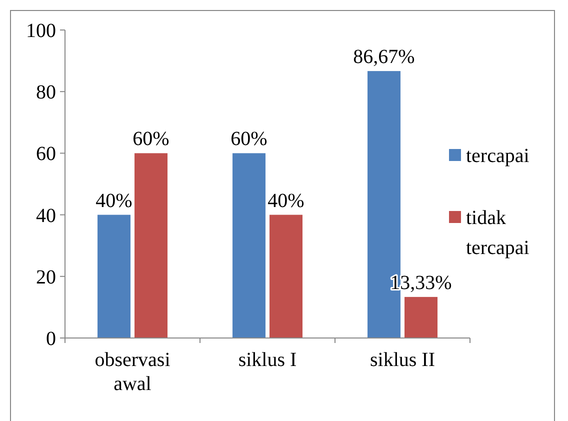 This screenshot has width=568, height=421. I want to click on y-tick-label: 60, so click(46, 154).